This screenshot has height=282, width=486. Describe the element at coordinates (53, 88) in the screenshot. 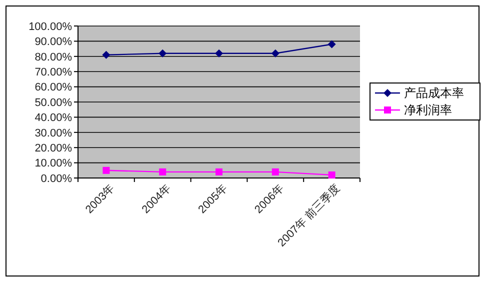

I see `y-tick-label: 60.00%` at that location.